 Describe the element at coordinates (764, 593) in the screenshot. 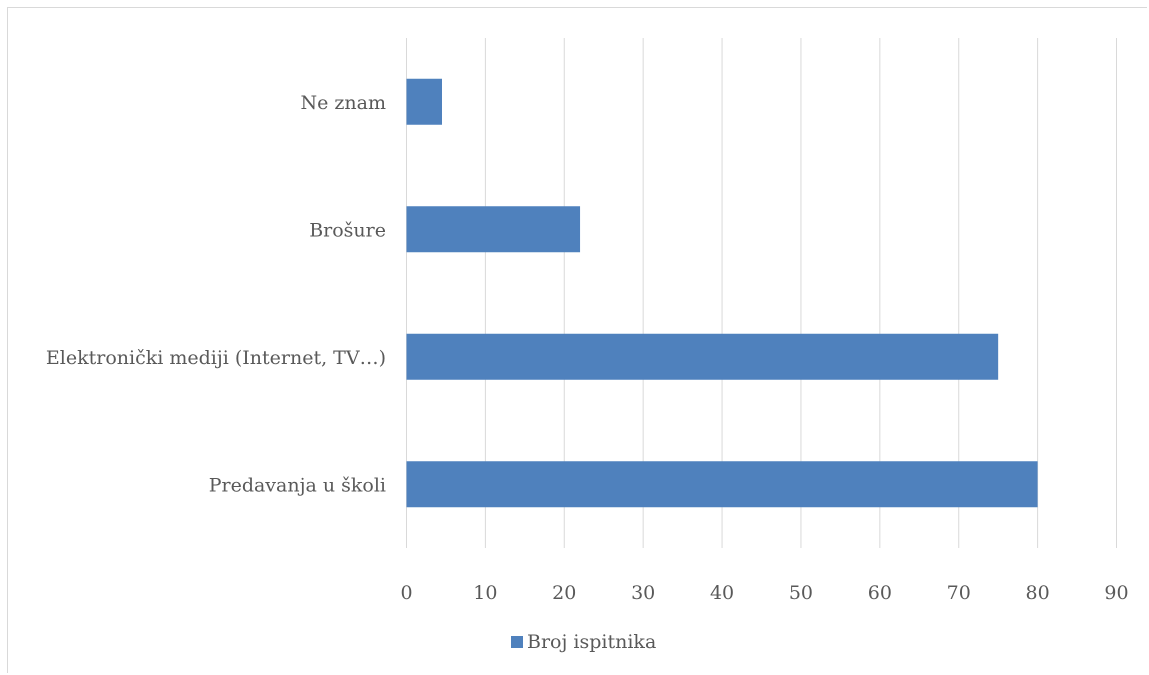

I see `x-tick-labels: 0 10 20 30 40 50 60 70 80 90` at that location.